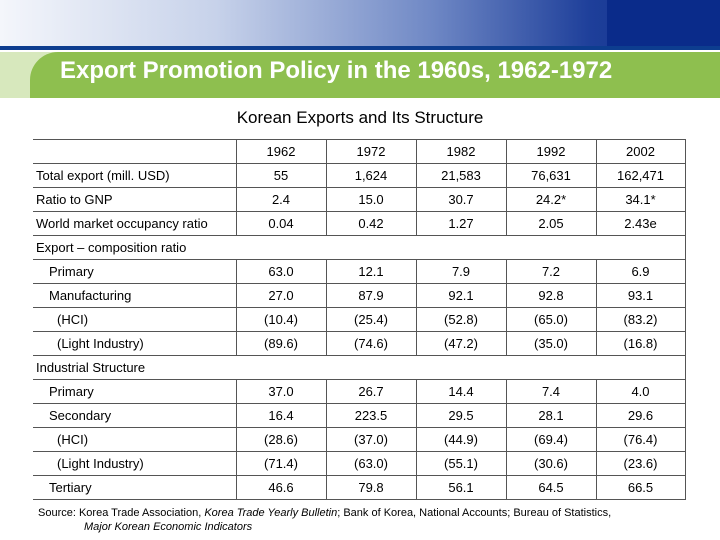  I want to click on section-label: Export – composition ratio, so click(134, 247).